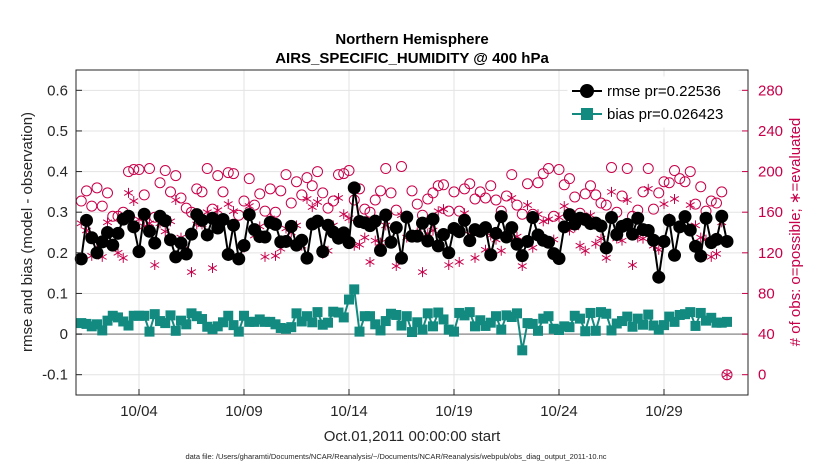 The image size is (830, 470). Describe the element at coordinates (664, 411) in the screenshot. I see `x-tick-label: 10/29` at that location.